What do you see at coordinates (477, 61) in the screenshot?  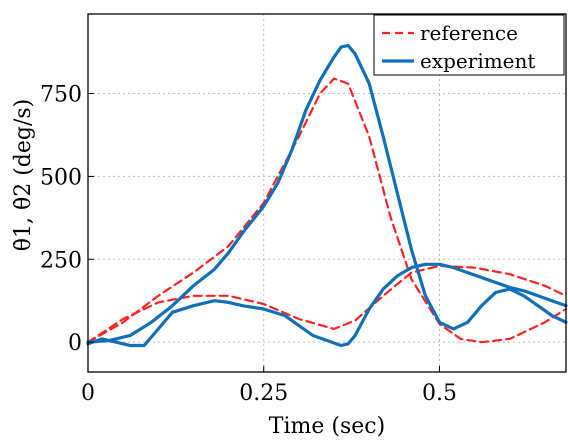 I see `legend-label-experiment: experiment` at bounding box center [477, 61].